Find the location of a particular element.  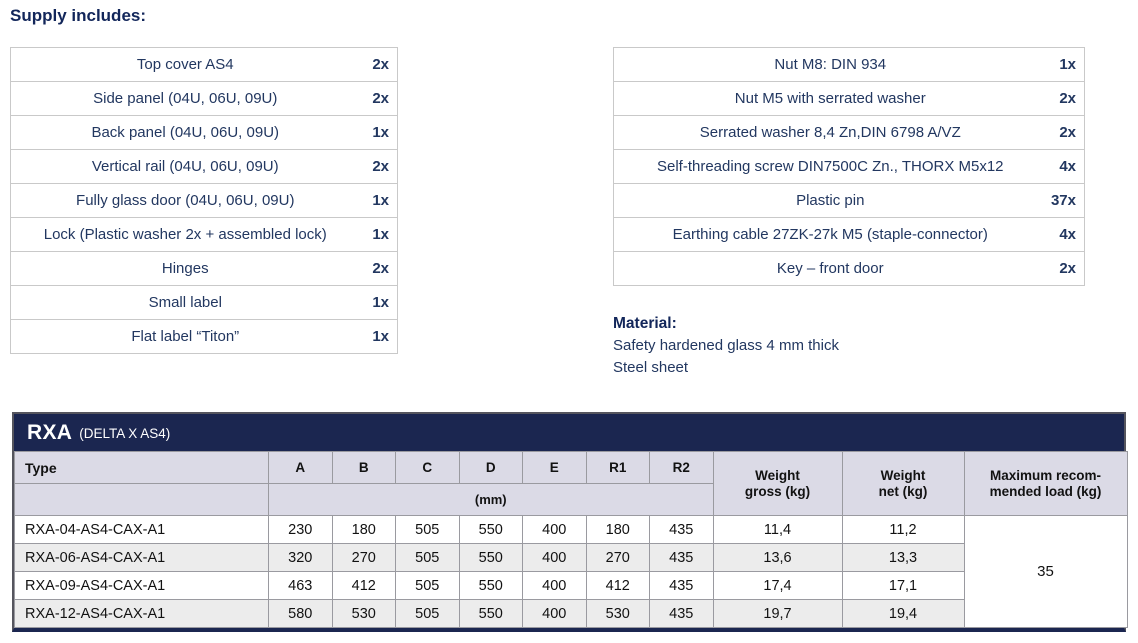

cell-dim: 530 is located at coordinates (363, 613).